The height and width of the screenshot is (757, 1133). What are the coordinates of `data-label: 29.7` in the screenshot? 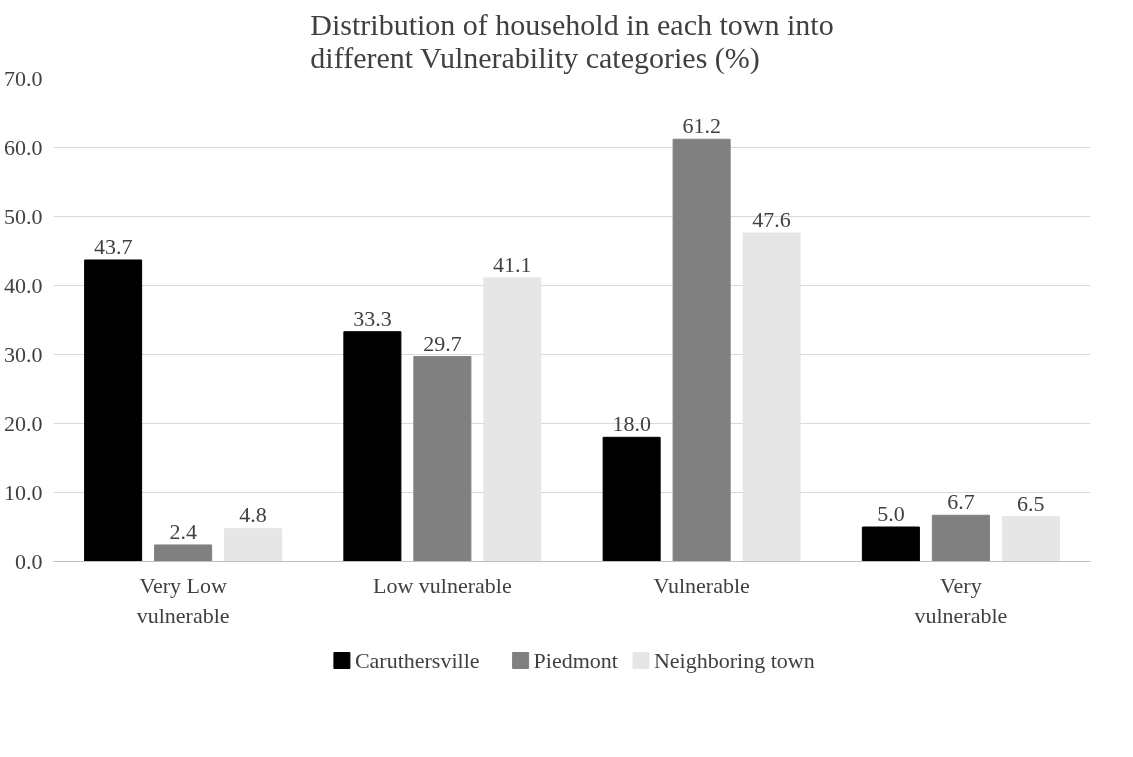 It's located at (442, 343).